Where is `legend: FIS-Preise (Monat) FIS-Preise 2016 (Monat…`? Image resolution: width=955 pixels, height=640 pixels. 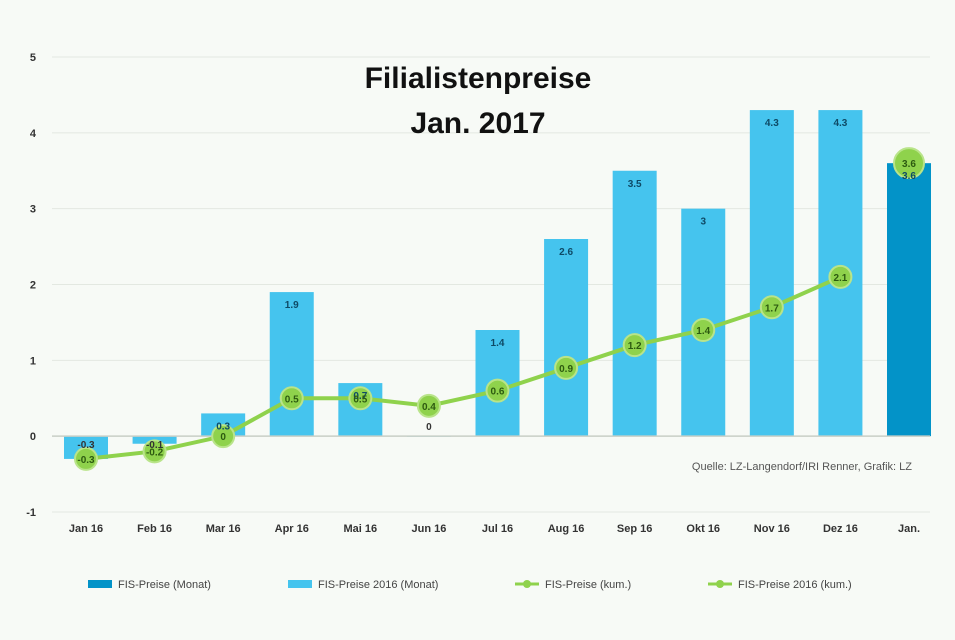
legend: FIS-Preise (Monat) FIS-Preise 2016 (Monat… is located at coordinates (470, 585).